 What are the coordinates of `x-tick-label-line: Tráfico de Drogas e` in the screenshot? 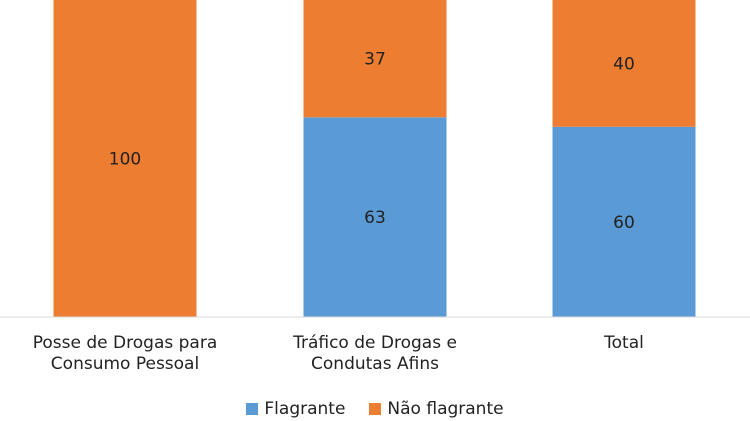 It's located at (375, 343).